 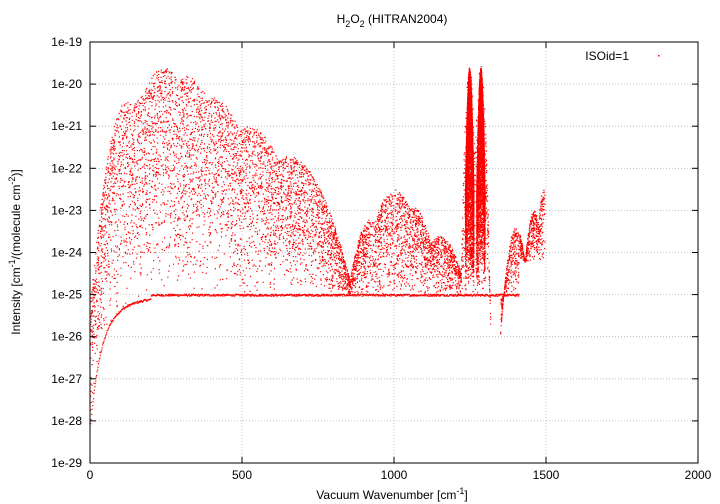 I want to click on y-axis-label: Intensity [cm-1/(molecule cm-2)], so click(x=15, y=251).